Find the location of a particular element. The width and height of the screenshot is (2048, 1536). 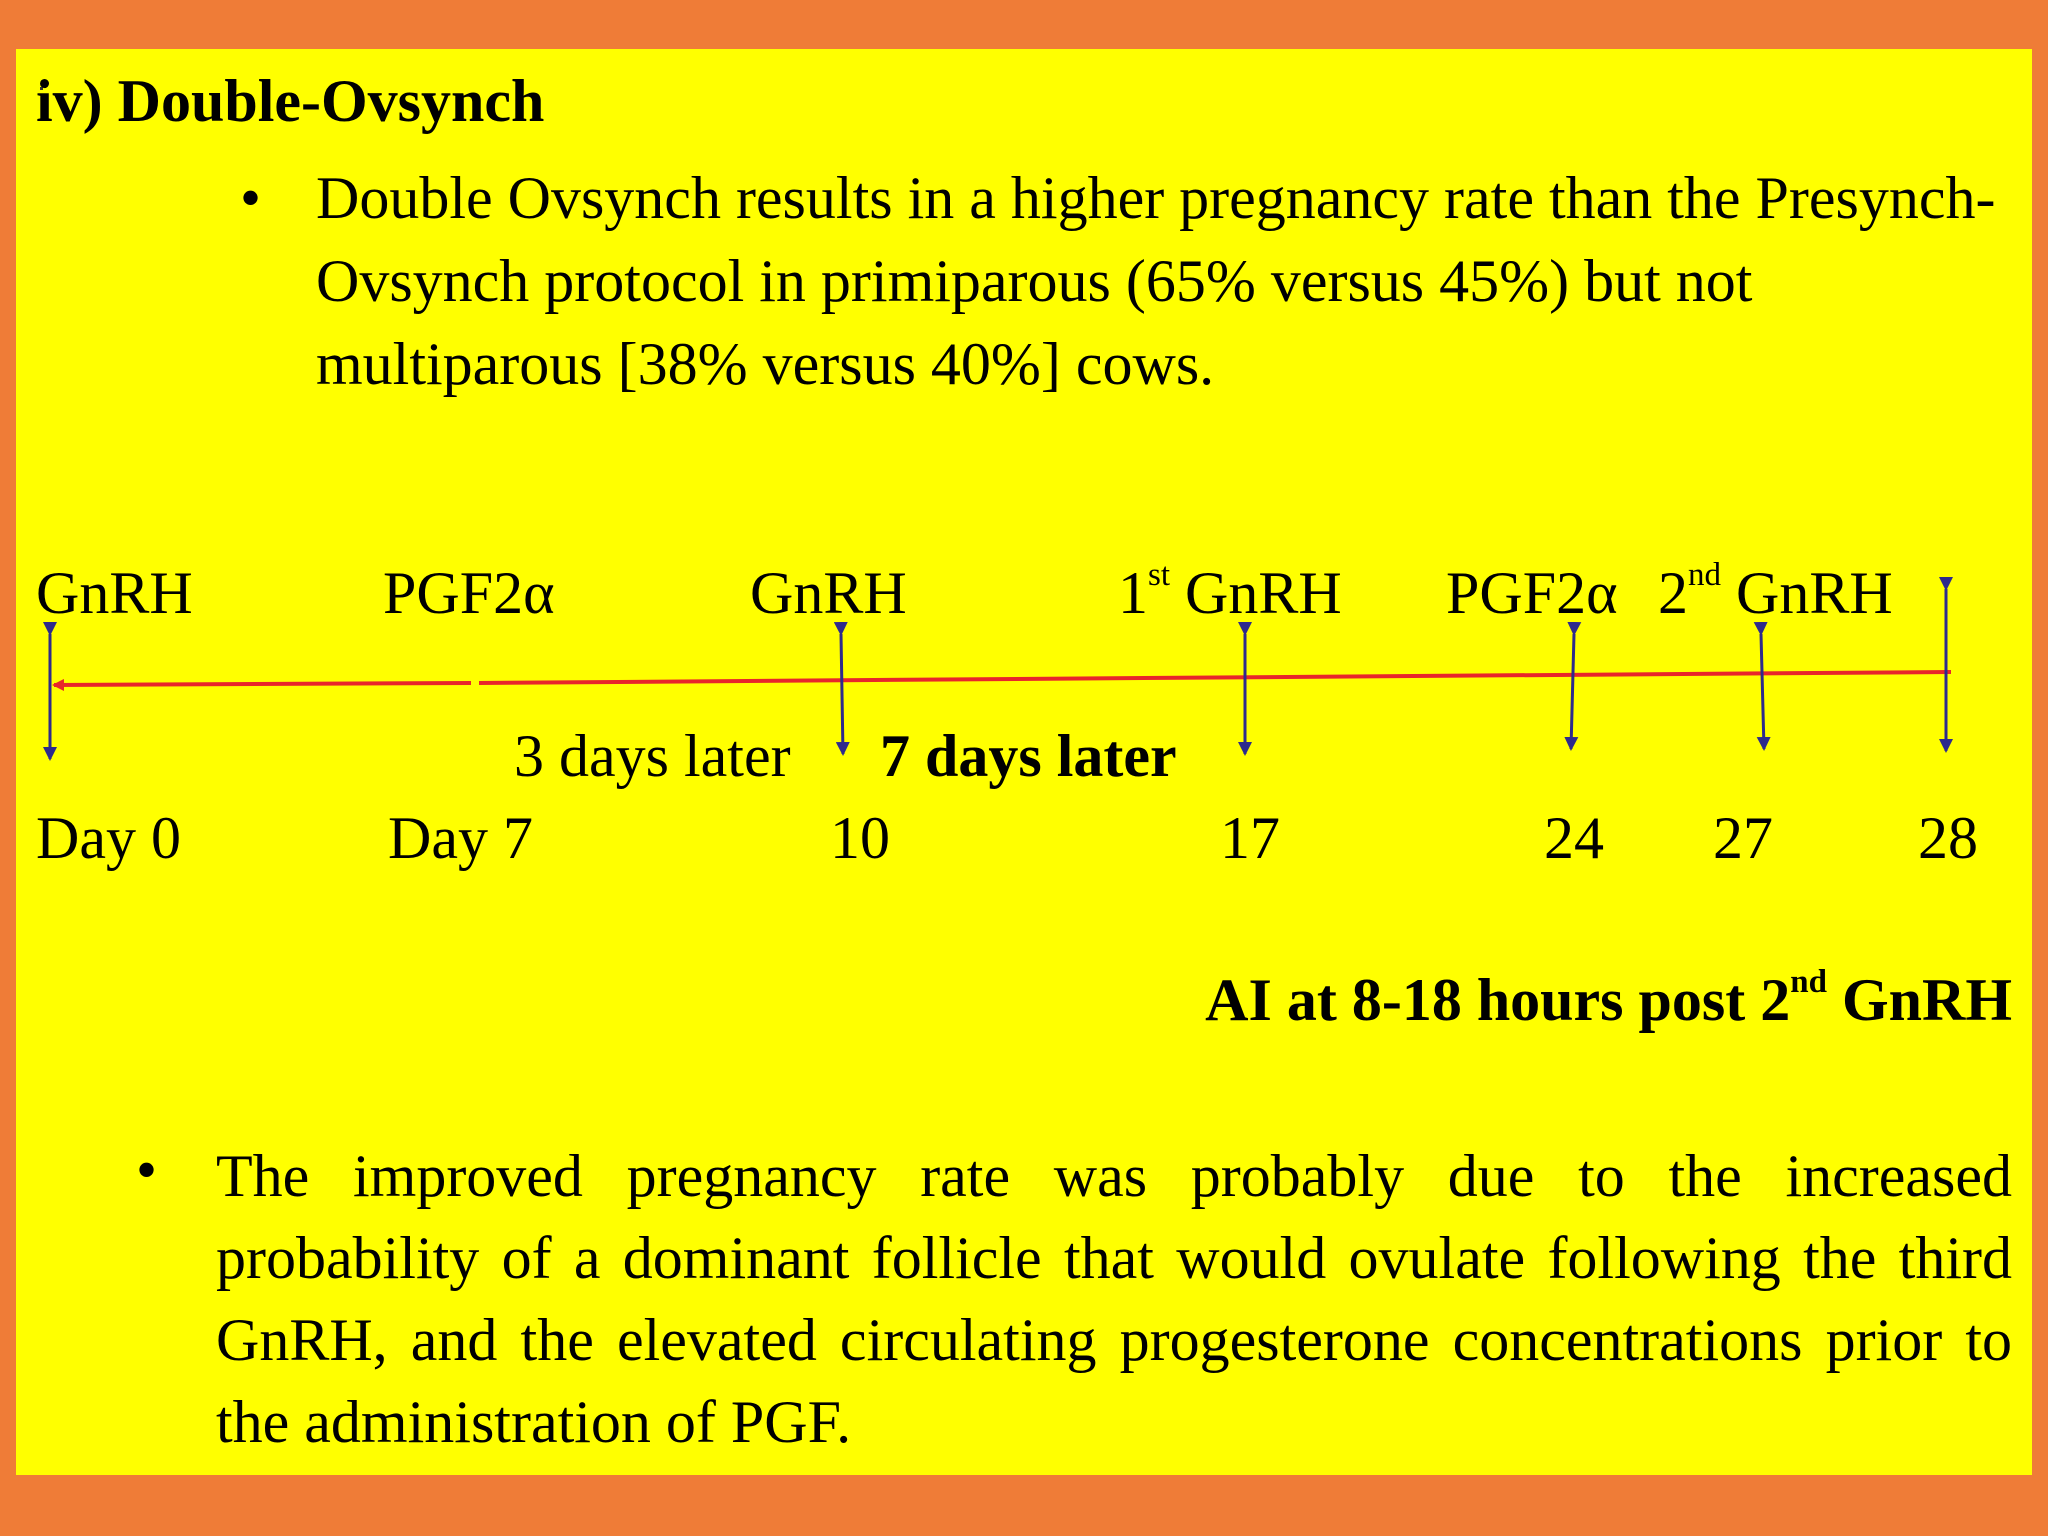

label-second-gnrh-day27: 2nd GnRH is located at coordinates (1775, 591).